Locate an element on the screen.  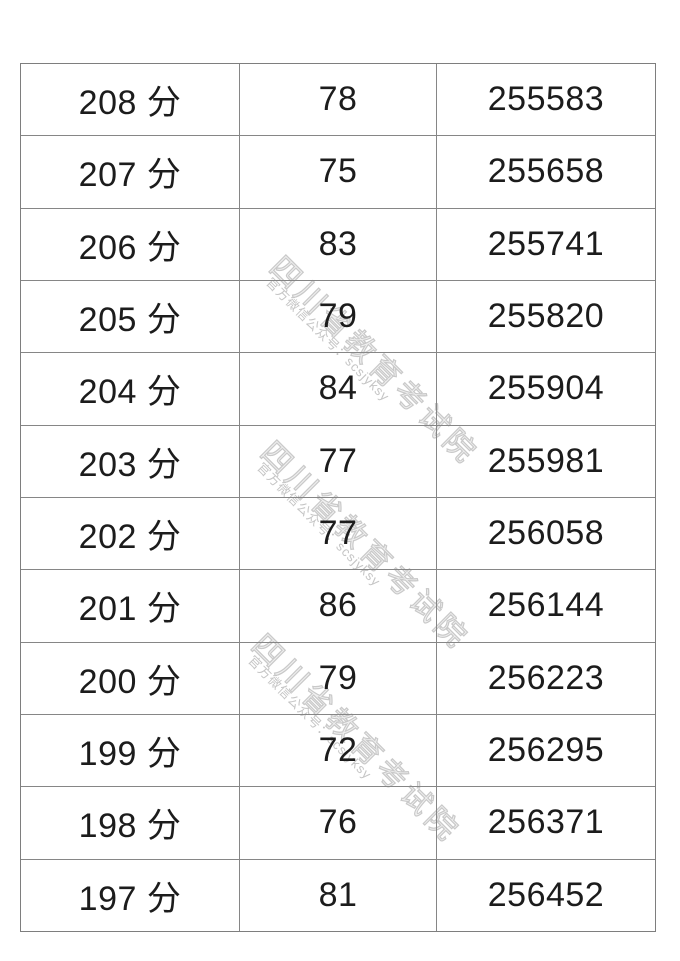
cell-count: 72 is located at coordinates (338, 750).